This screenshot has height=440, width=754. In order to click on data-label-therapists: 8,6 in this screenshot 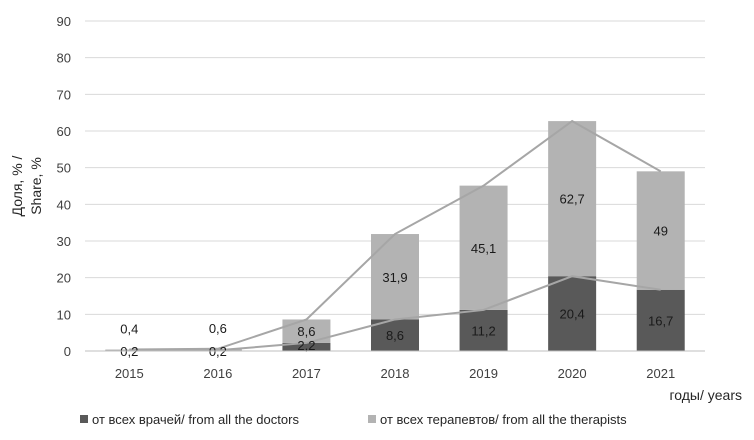, I will do `click(306, 331)`.